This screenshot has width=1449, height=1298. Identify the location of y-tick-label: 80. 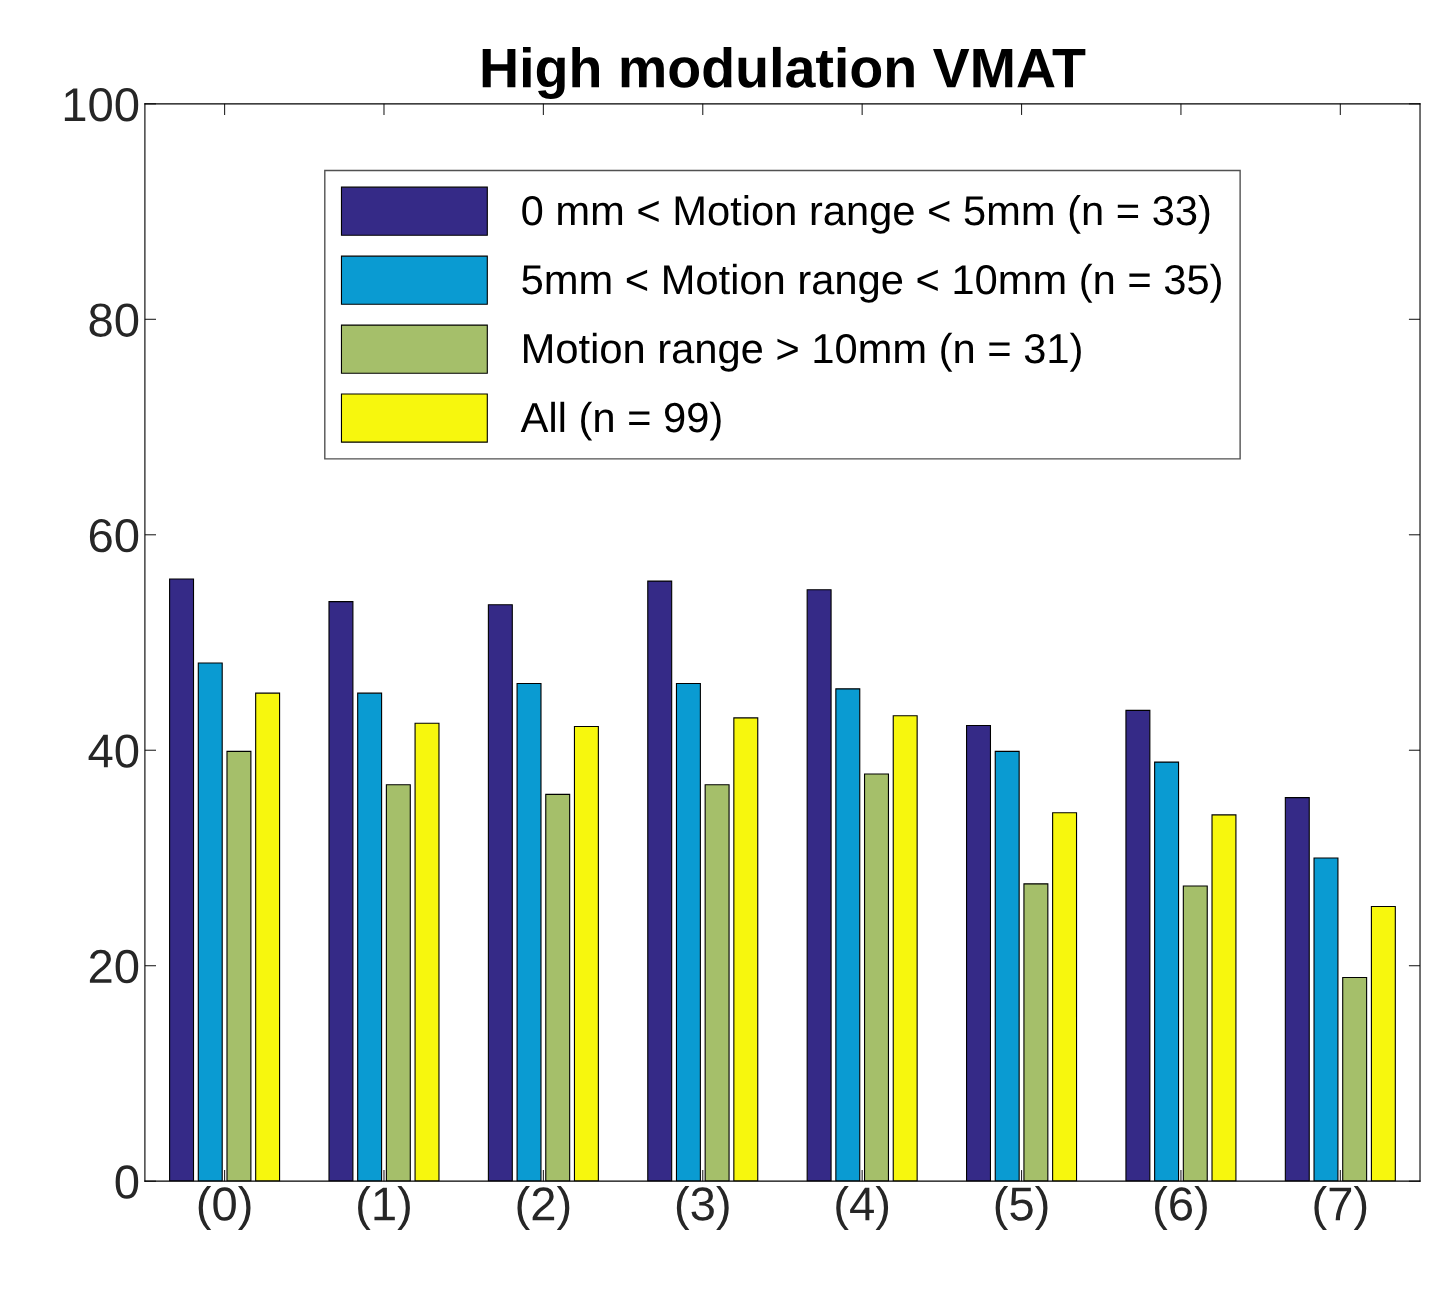
(114, 320).